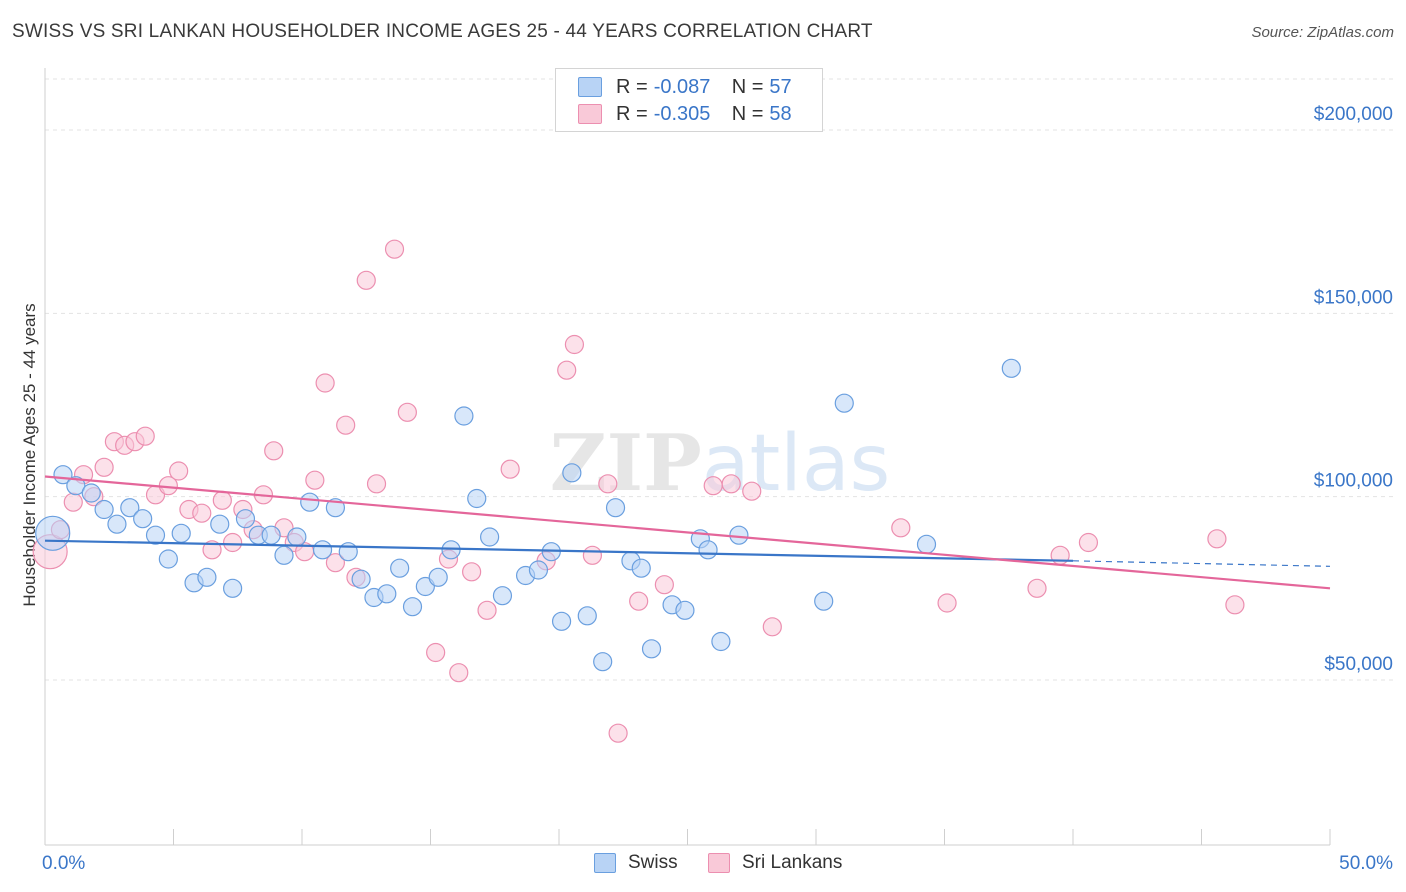 This screenshot has width=1406, height=892. Describe the element at coordinates (559, 550) in the screenshot. I see `swiss-trend-line` at that location.